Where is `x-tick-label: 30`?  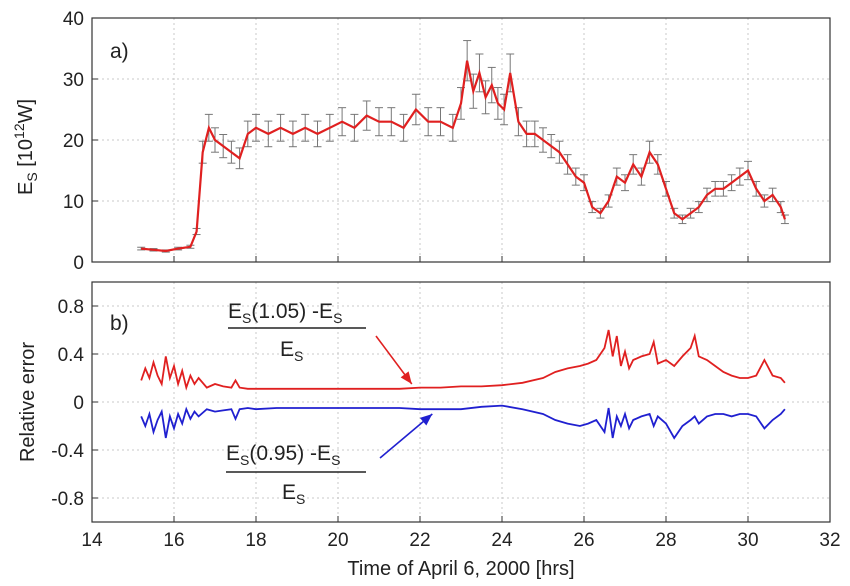 x-tick-label: 30 is located at coordinates (747, 540).